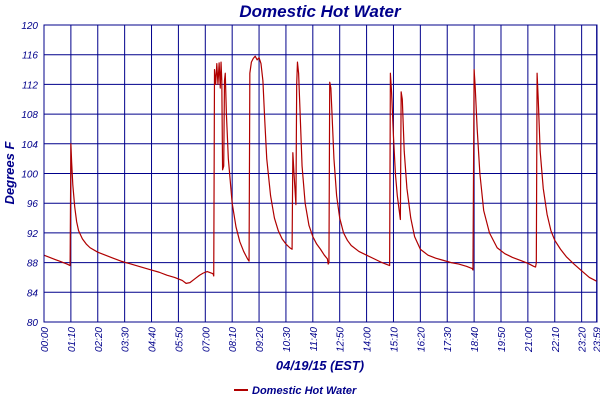 The height and width of the screenshot is (400, 600). What do you see at coordinates (320, 365) in the screenshot?
I see `x-axis-label: 04/19/15 (EST)` at bounding box center [320, 365].